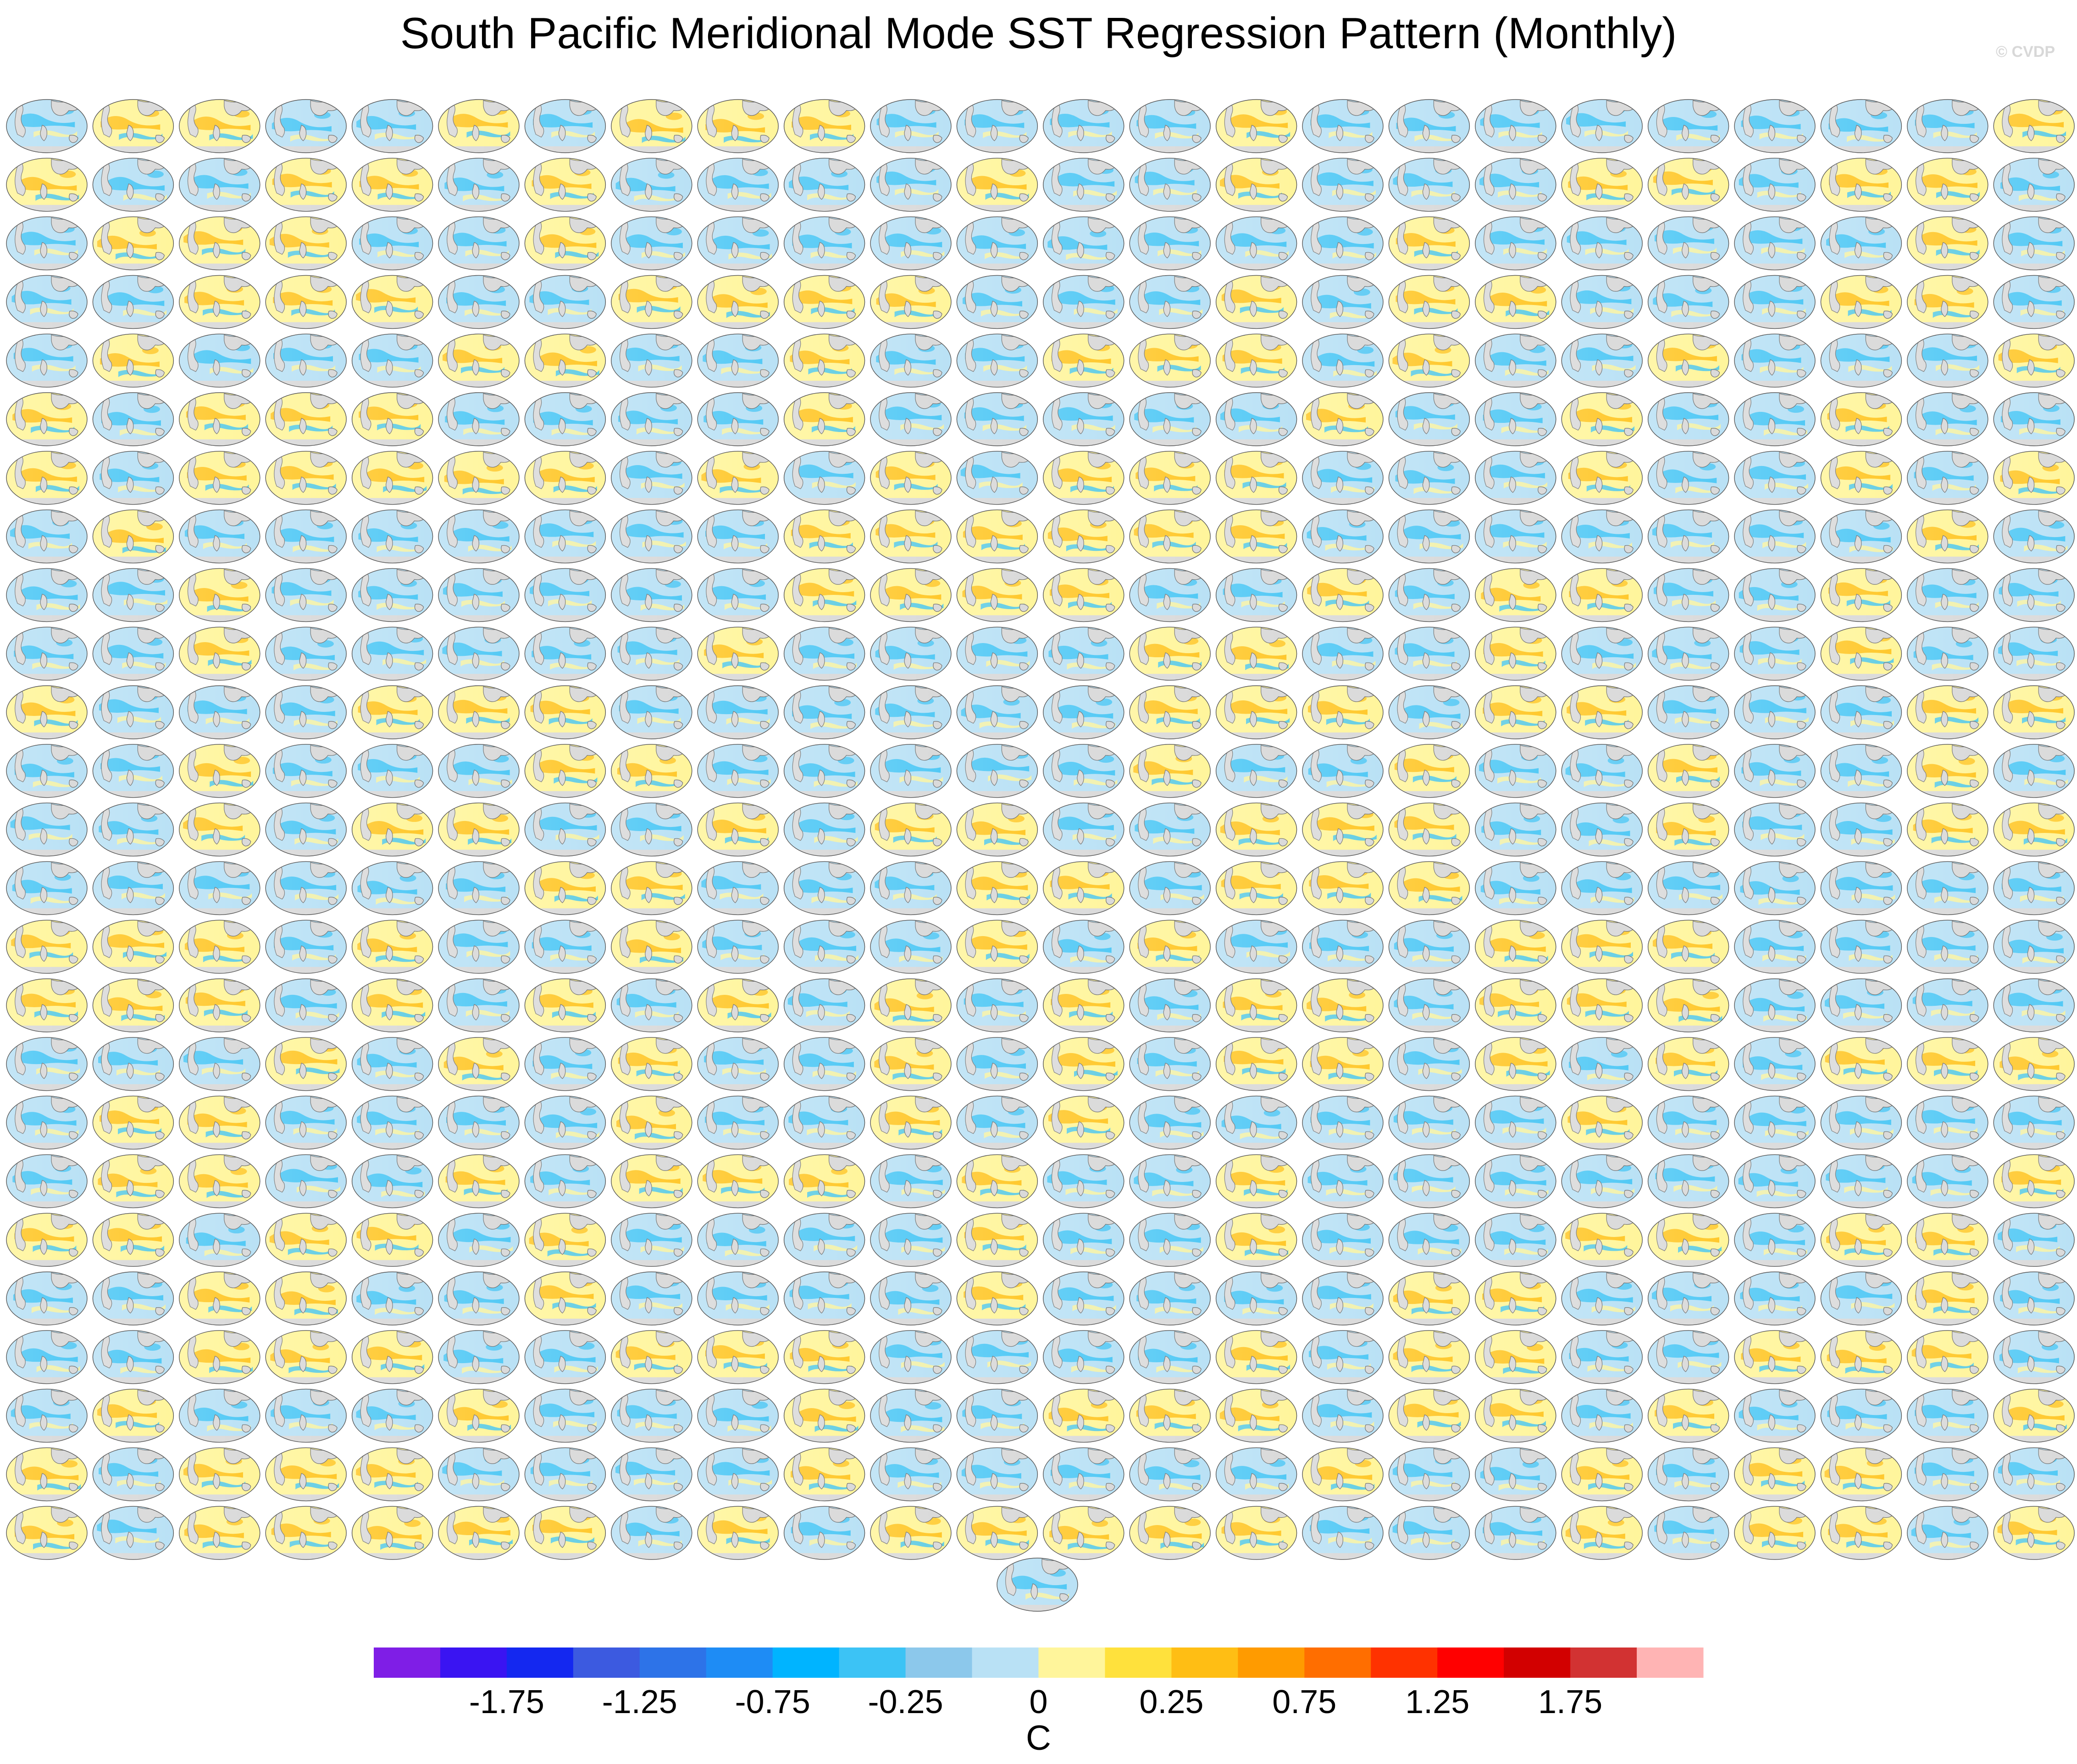  Describe the element at coordinates (939, 1663) in the screenshot. I see `colorbar-swatch` at that location.